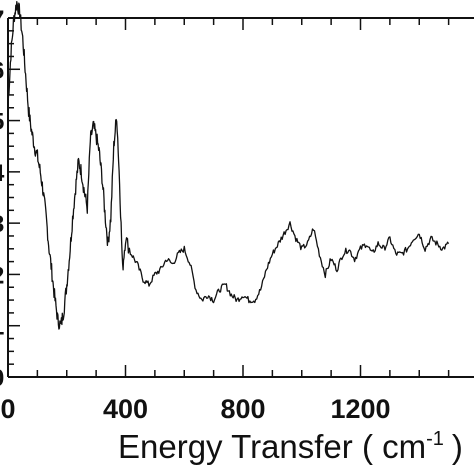 The width and height of the screenshot is (474, 474). I want to click on x-tick-label: 0, so click(7, 409).